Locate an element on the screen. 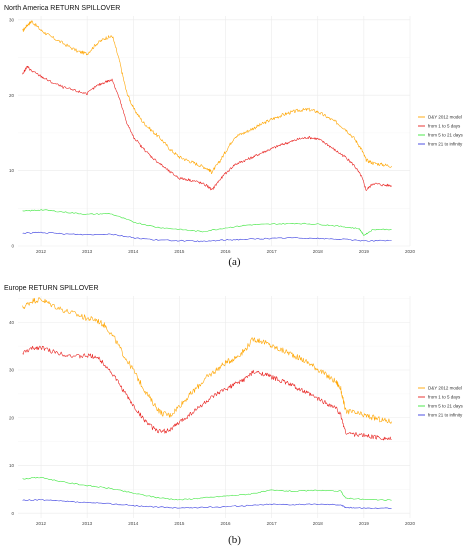 This screenshot has width=469, height=550. figure-caption-a: (a) is located at coordinates (234, 262).